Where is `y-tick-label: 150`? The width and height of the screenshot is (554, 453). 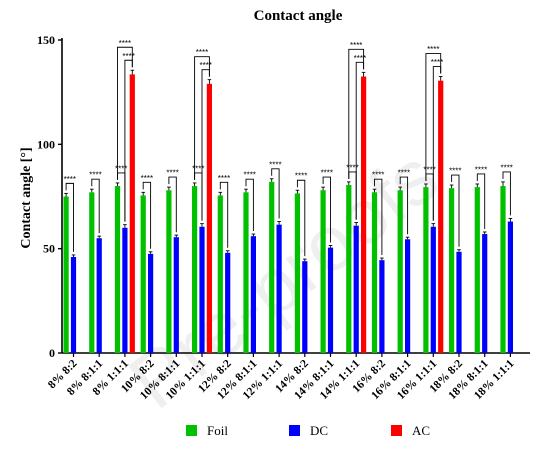
y-tick-label: 150 is located at coordinates (46, 40).